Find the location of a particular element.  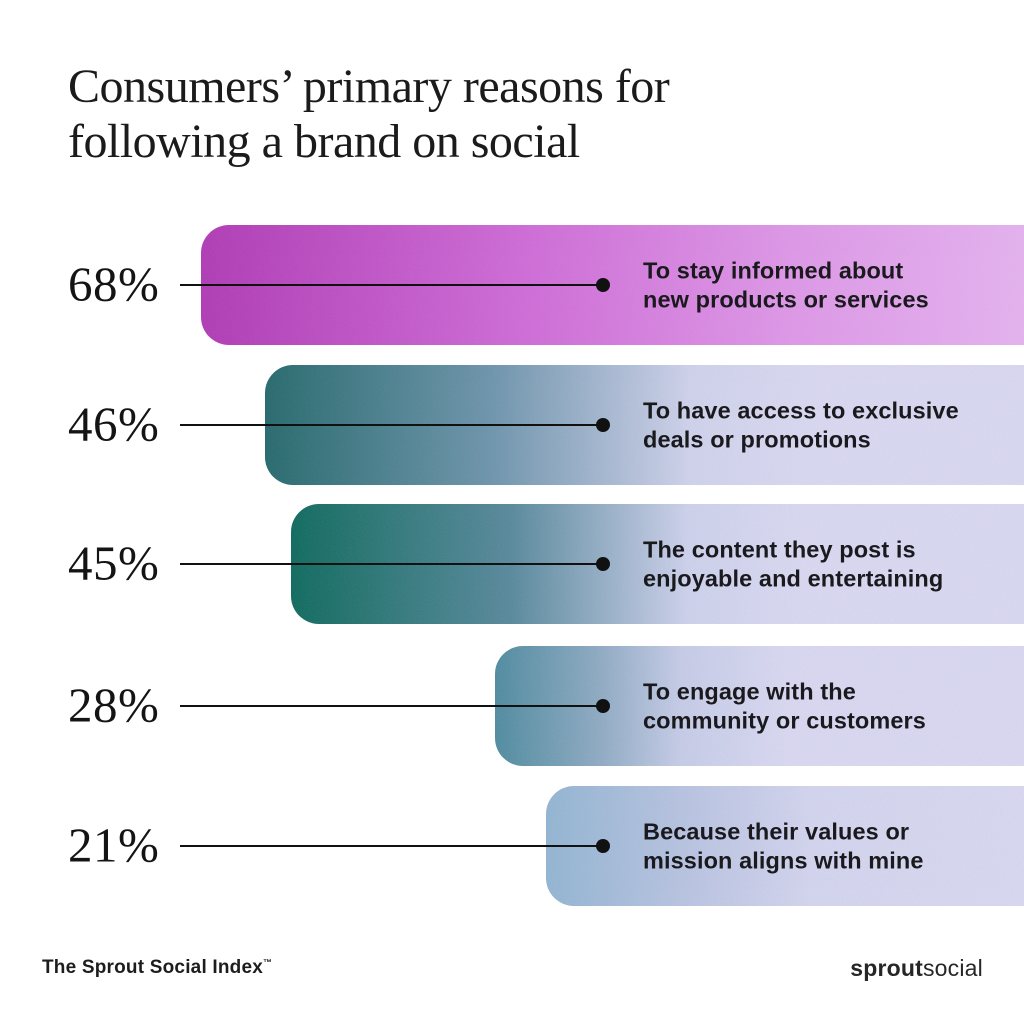

sproutsocial-logo: sproutsocial is located at coordinates (916, 968).